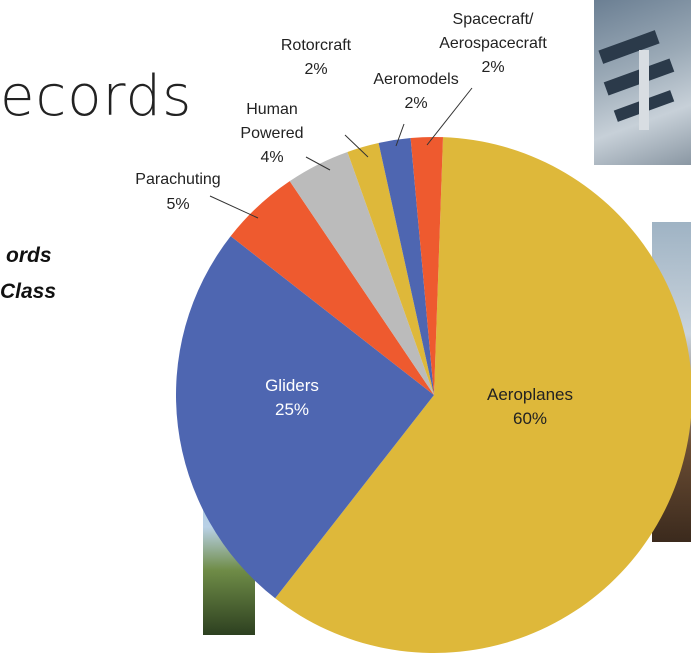  I want to click on pie-slice-human-powered, so click(361, 273).